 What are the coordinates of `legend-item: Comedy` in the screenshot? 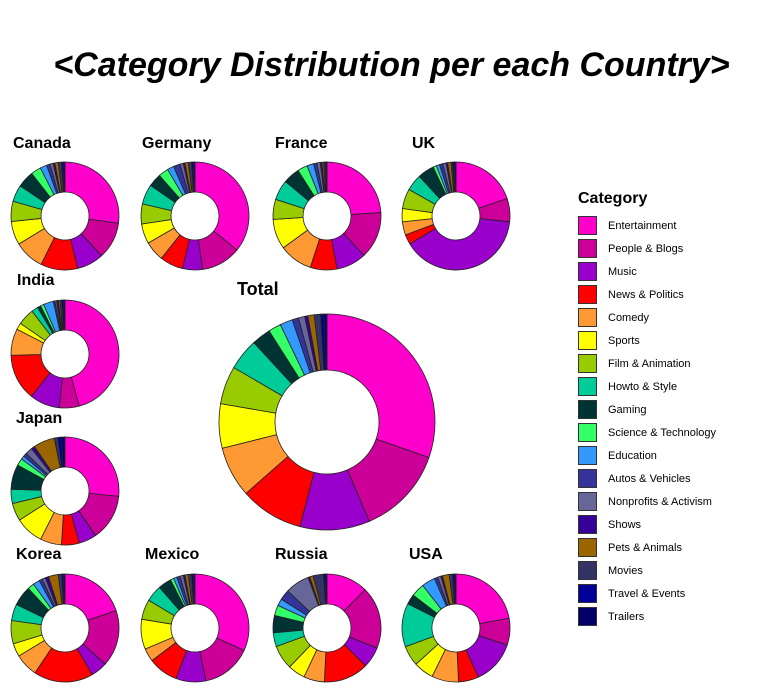 It's located at (647, 317).